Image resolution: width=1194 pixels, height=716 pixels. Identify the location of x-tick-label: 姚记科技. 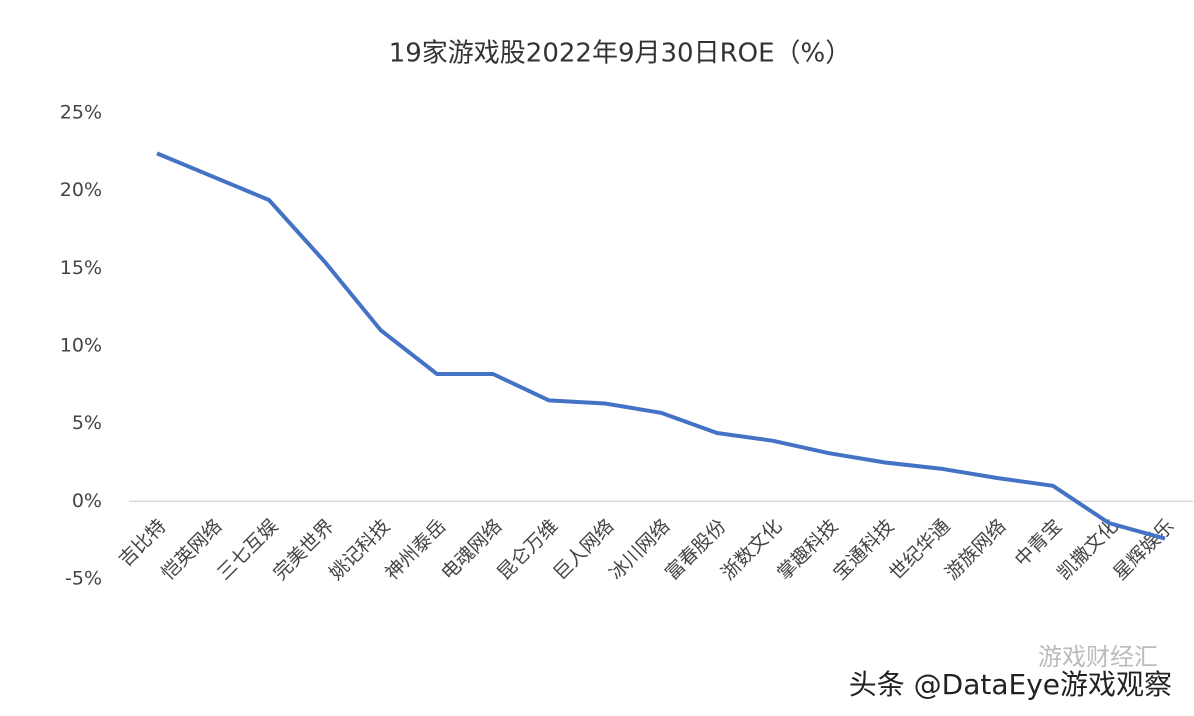
(359, 549).